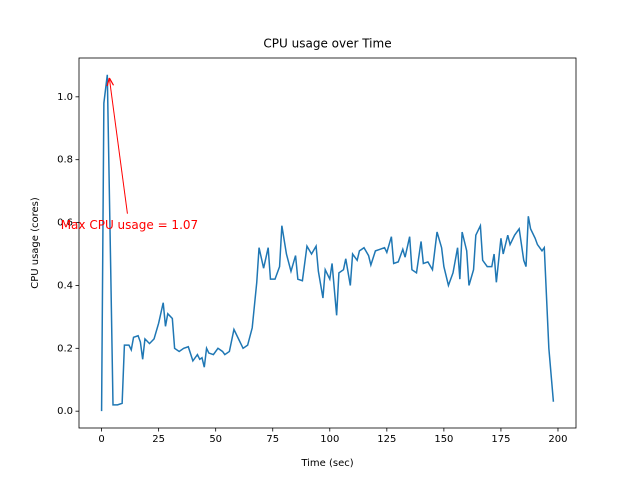 Image resolution: width=640 pixels, height=480 pixels. Describe the element at coordinates (215, 439) in the screenshot. I see `x-tick-label: 50` at that location.